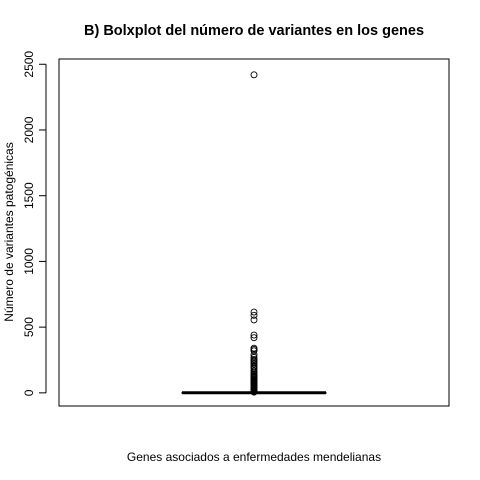 This screenshot has height=480, width=480. I want to click on y-tick-label: 2500, so click(29, 64).